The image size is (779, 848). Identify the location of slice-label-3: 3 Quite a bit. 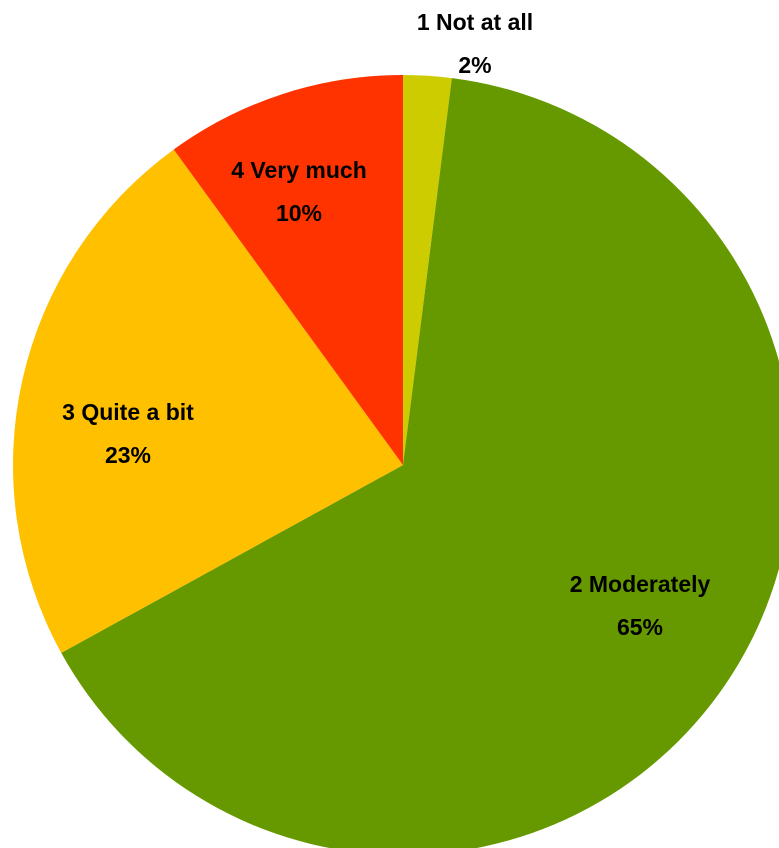
(128, 412).